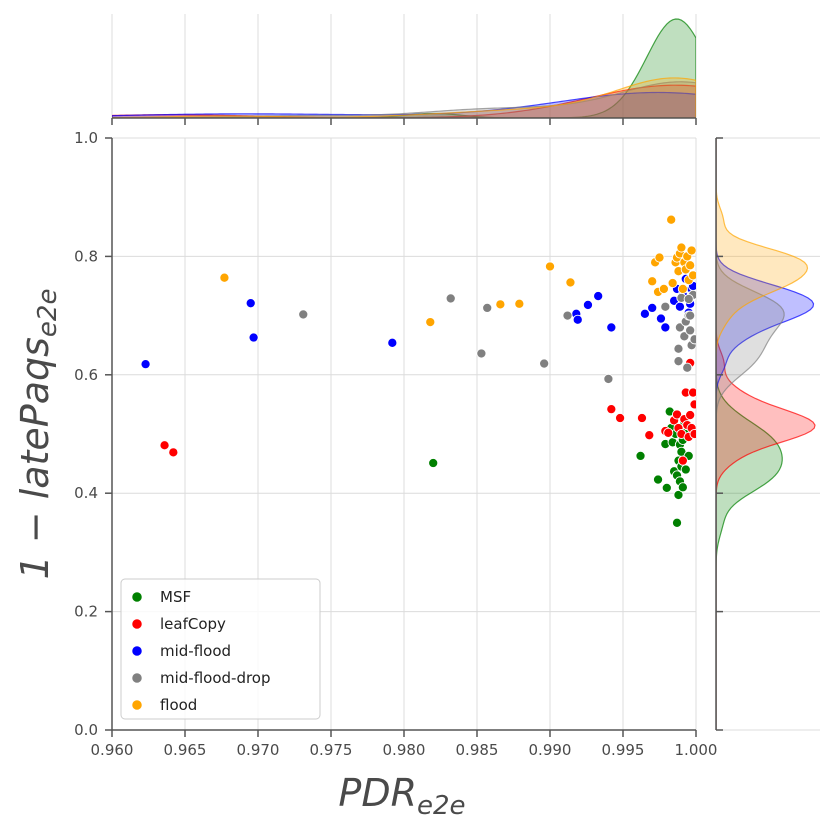 This screenshot has height=828, width=831. Describe the element at coordinates (404, 750) in the screenshot. I see `x-tick-label: 0.980` at that location.